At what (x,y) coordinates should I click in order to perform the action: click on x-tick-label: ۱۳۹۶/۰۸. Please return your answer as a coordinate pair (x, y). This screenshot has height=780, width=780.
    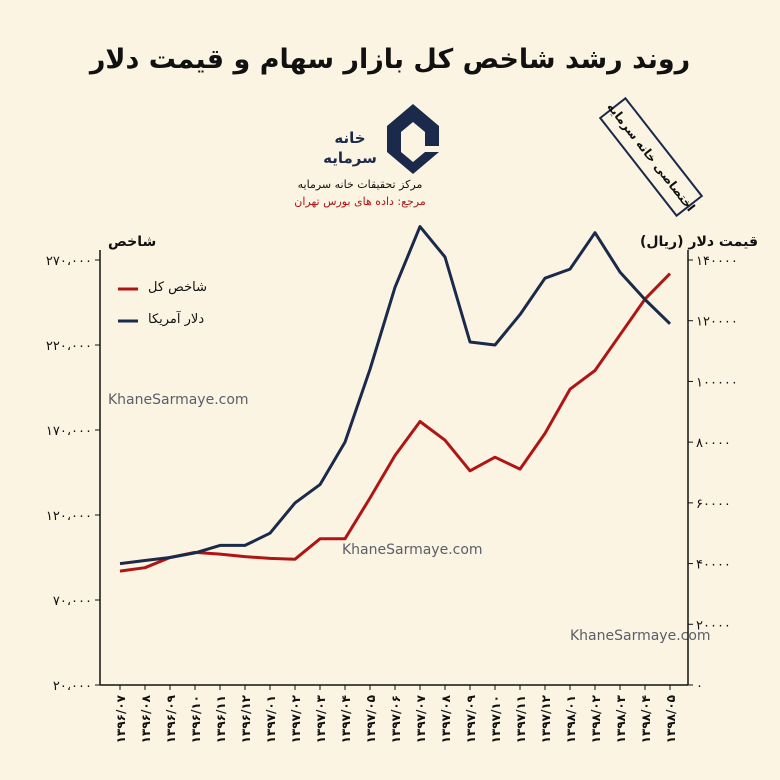
    Looking at the image, I should click on (146, 718).